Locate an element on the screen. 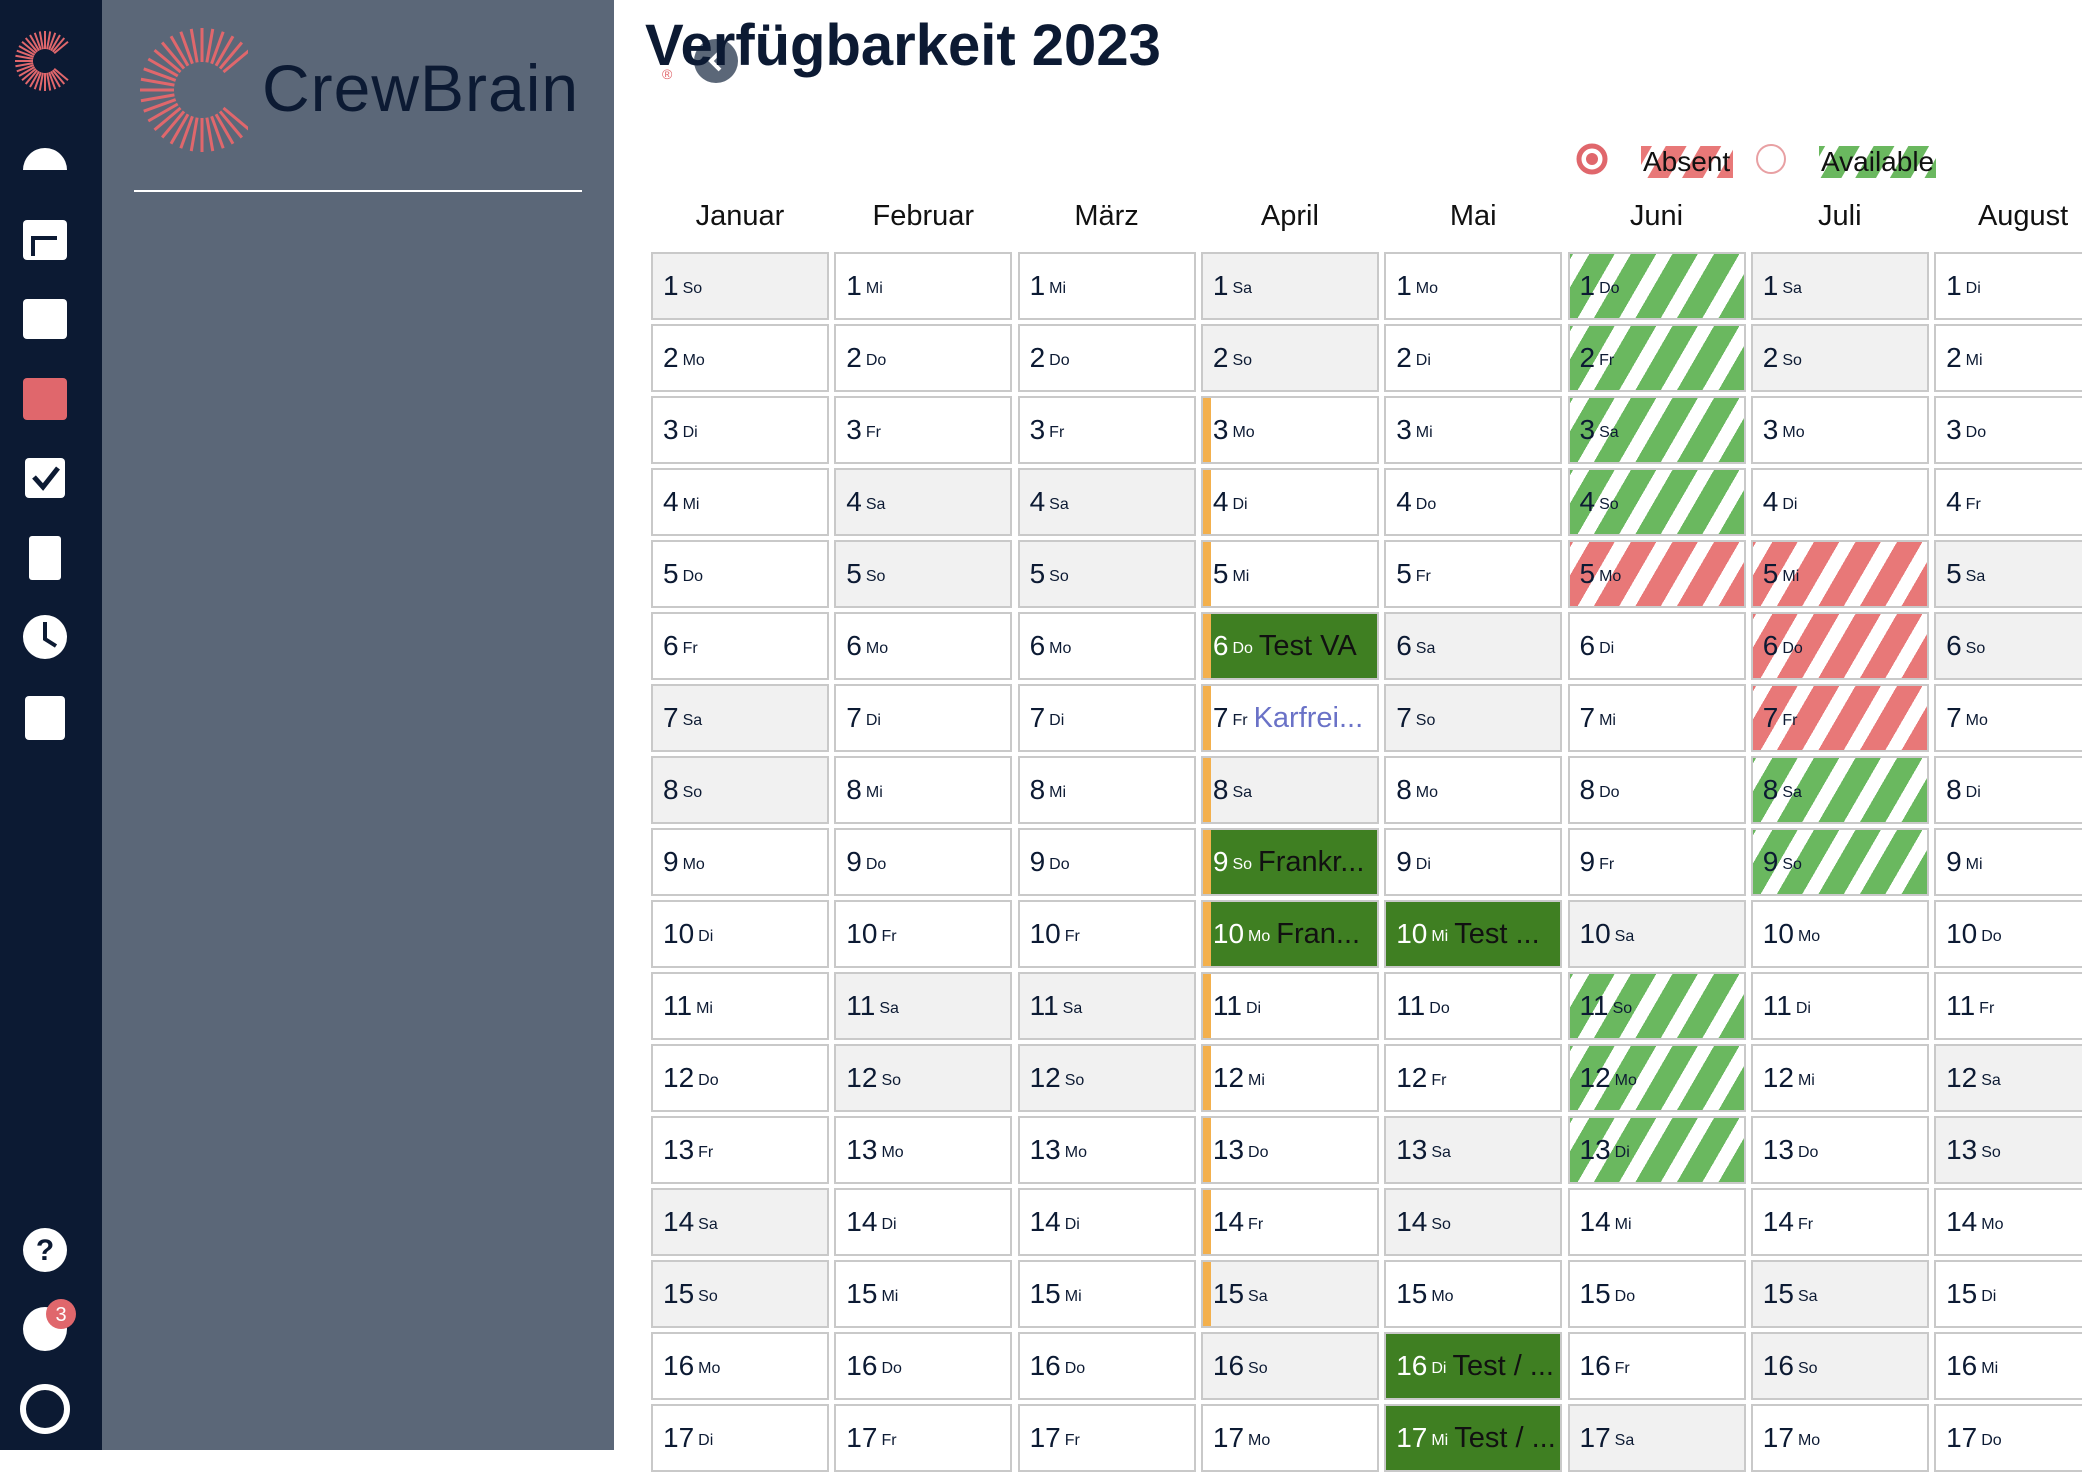 This screenshot has height=1472, width=2082. day-cell: 1 Mo is located at coordinates (1473, 286).